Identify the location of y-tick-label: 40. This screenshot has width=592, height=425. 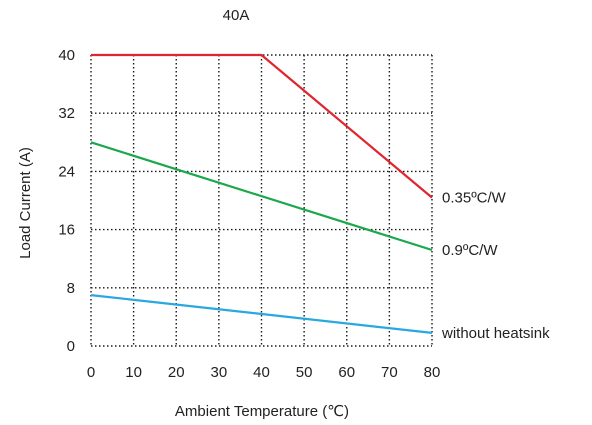
(66, 55).